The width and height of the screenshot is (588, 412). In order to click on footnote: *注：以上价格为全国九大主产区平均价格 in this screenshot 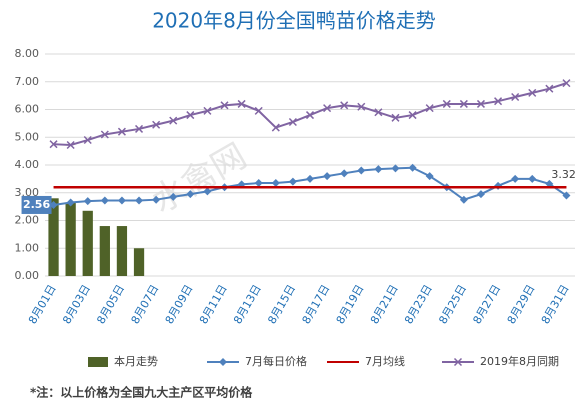, I will do `click(141, 392)`.